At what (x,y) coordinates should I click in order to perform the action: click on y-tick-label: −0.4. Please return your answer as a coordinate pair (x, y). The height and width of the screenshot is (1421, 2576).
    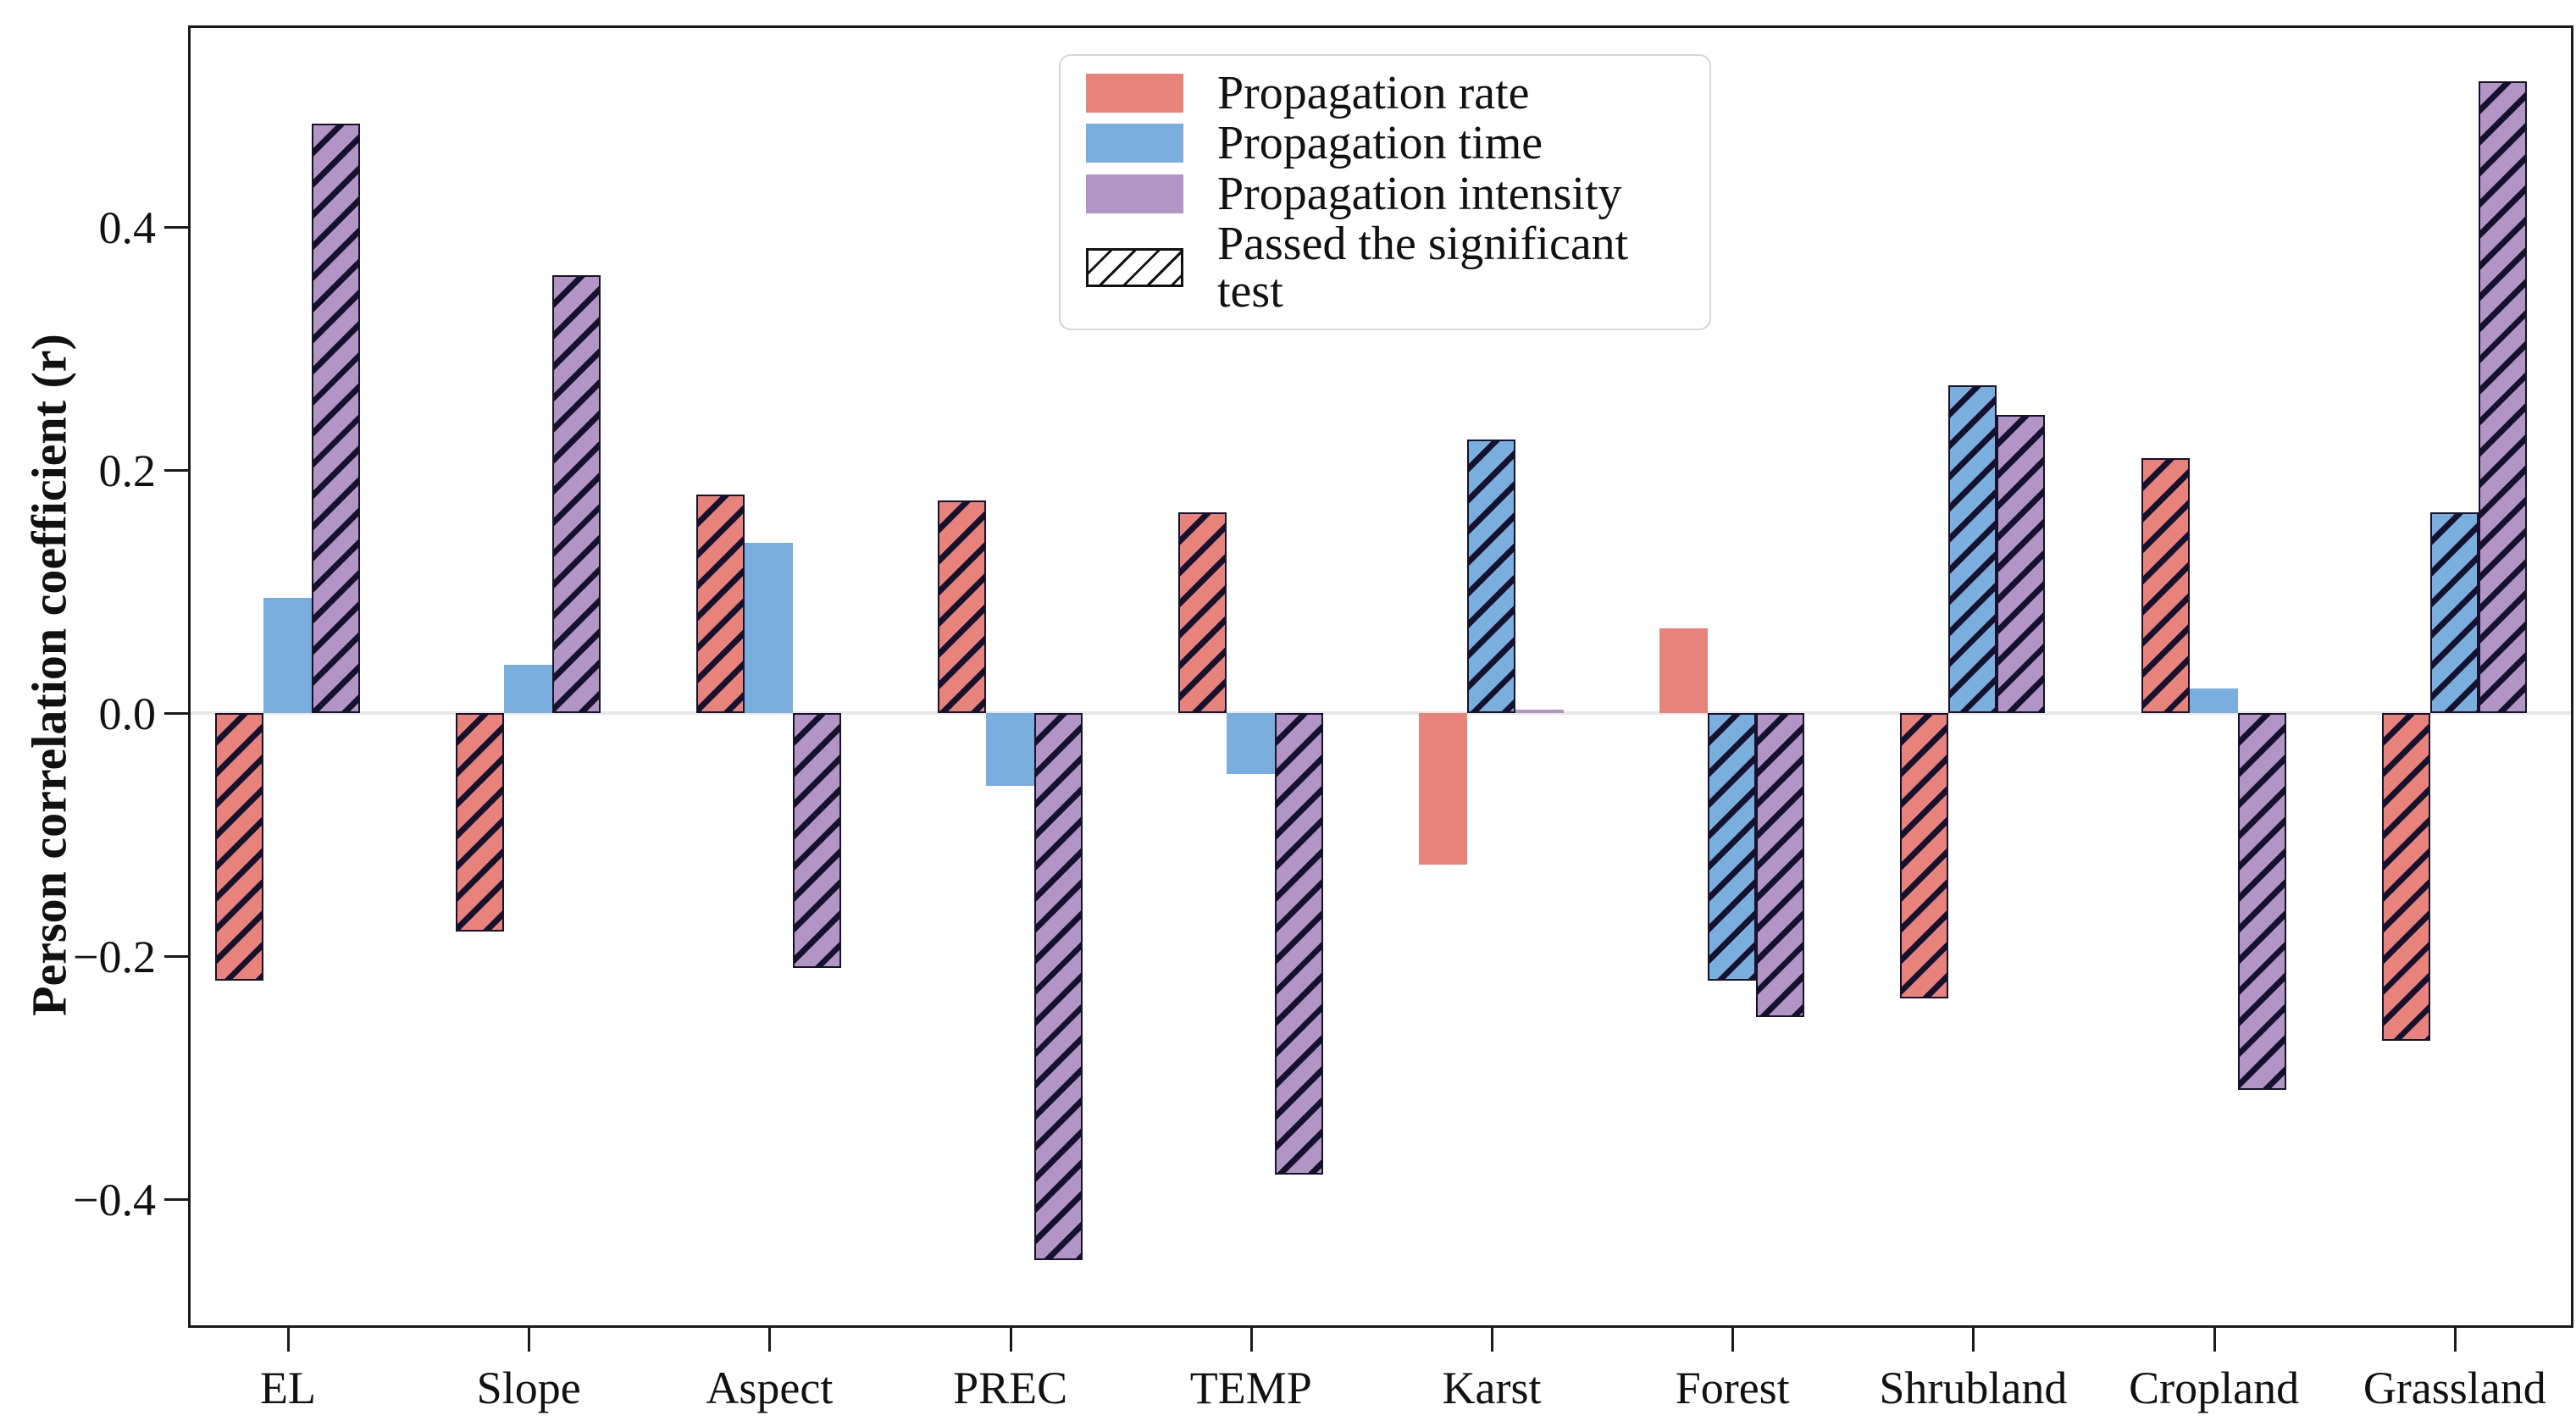
    Looking at the image, I should click on (114, 1200).